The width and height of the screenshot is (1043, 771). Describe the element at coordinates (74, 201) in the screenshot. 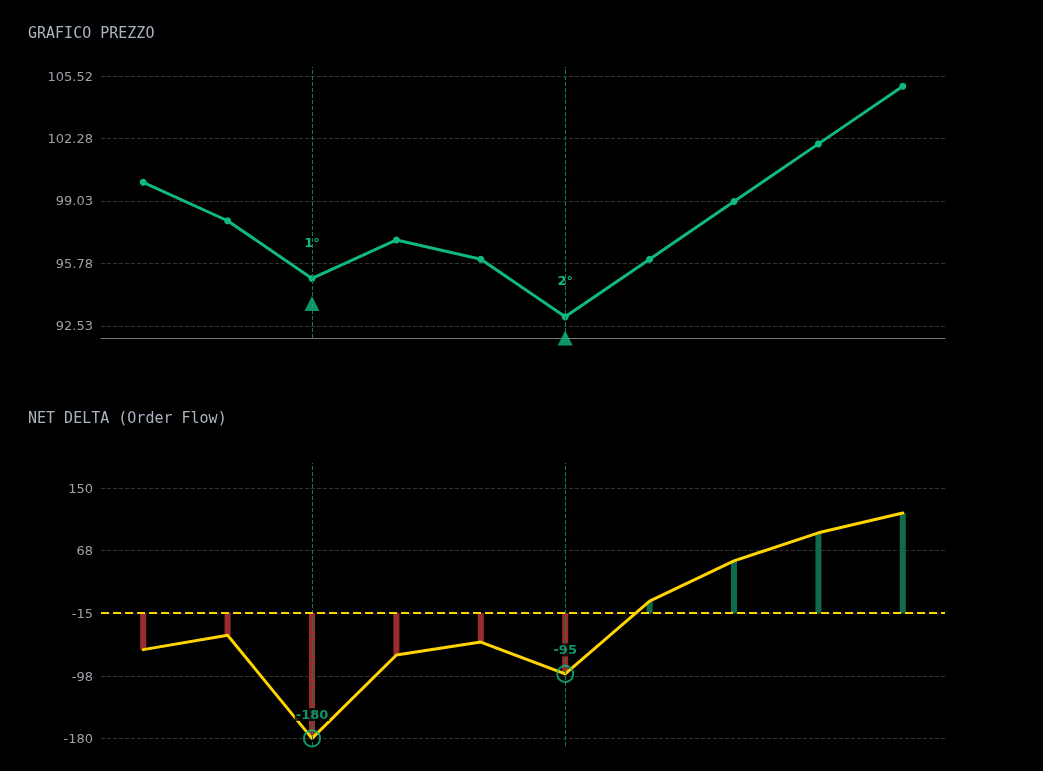

I see `y-tick-label: 99.03` at that location.